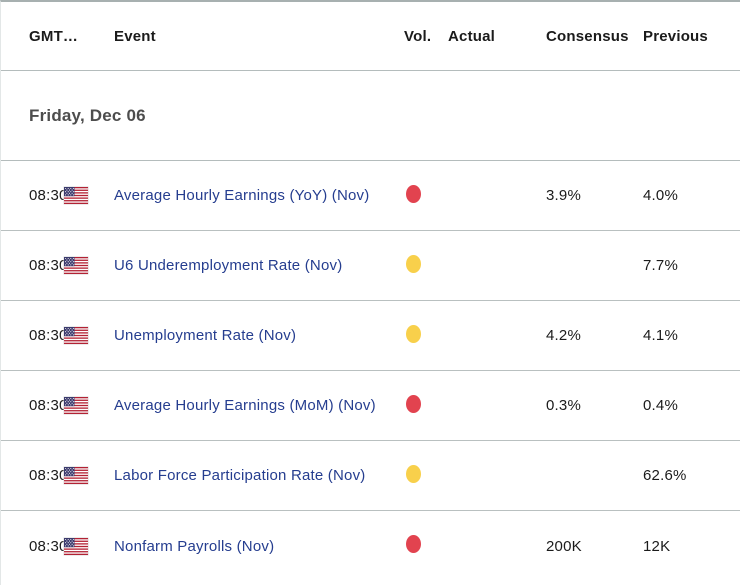 This screenshot has width=740, height=585. What do you see at coordinates (370, 546) in the screenshot?
I see `event-row: 08:30 Nonfarm Payrolls (Nov) 200K 12K` at bounding box center [370, 546].